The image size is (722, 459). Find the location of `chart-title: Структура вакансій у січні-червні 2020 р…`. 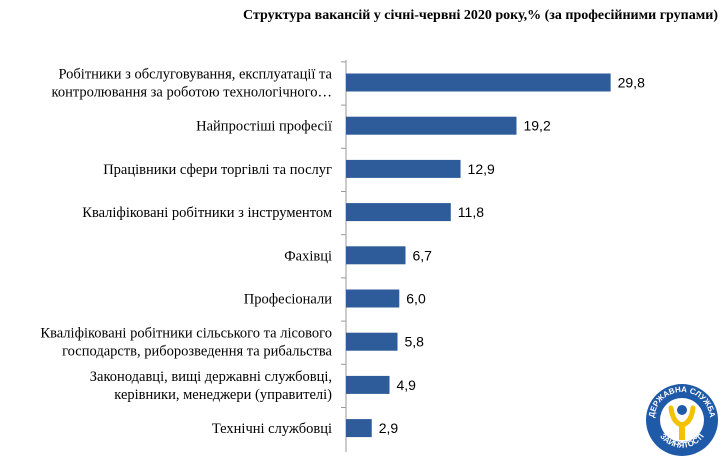

chart-title: Структура вакансій у січні-червні 2020 р… is located at coordinates (480, 15).